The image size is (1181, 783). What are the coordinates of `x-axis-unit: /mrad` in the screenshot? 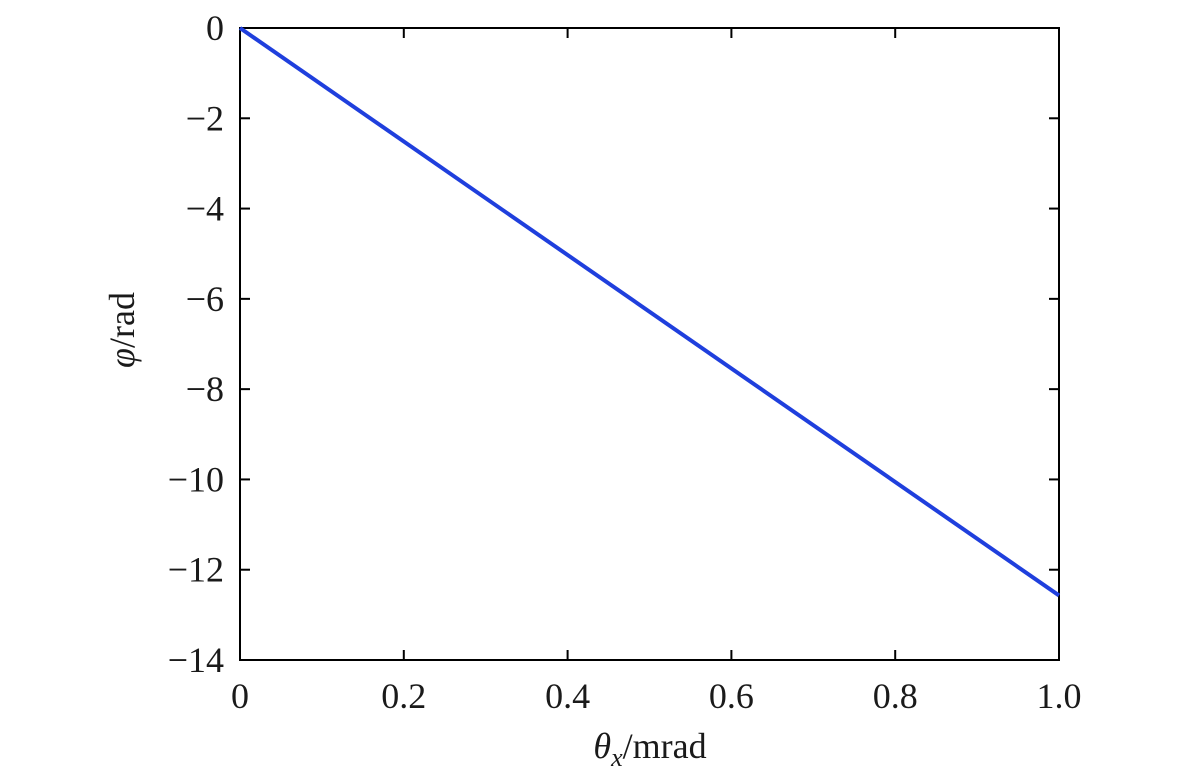 It's located at (665, 746).